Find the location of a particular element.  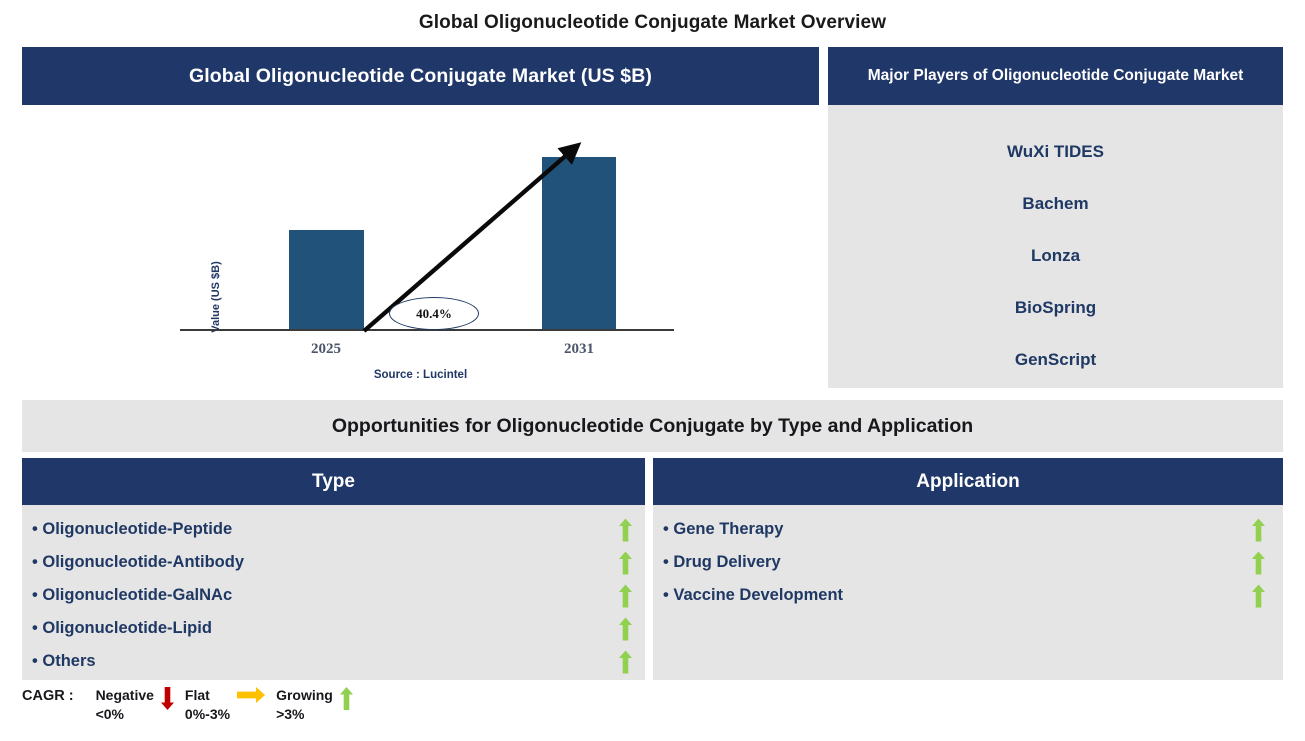

arrow-right-icon is located at coordinates (251, 694).